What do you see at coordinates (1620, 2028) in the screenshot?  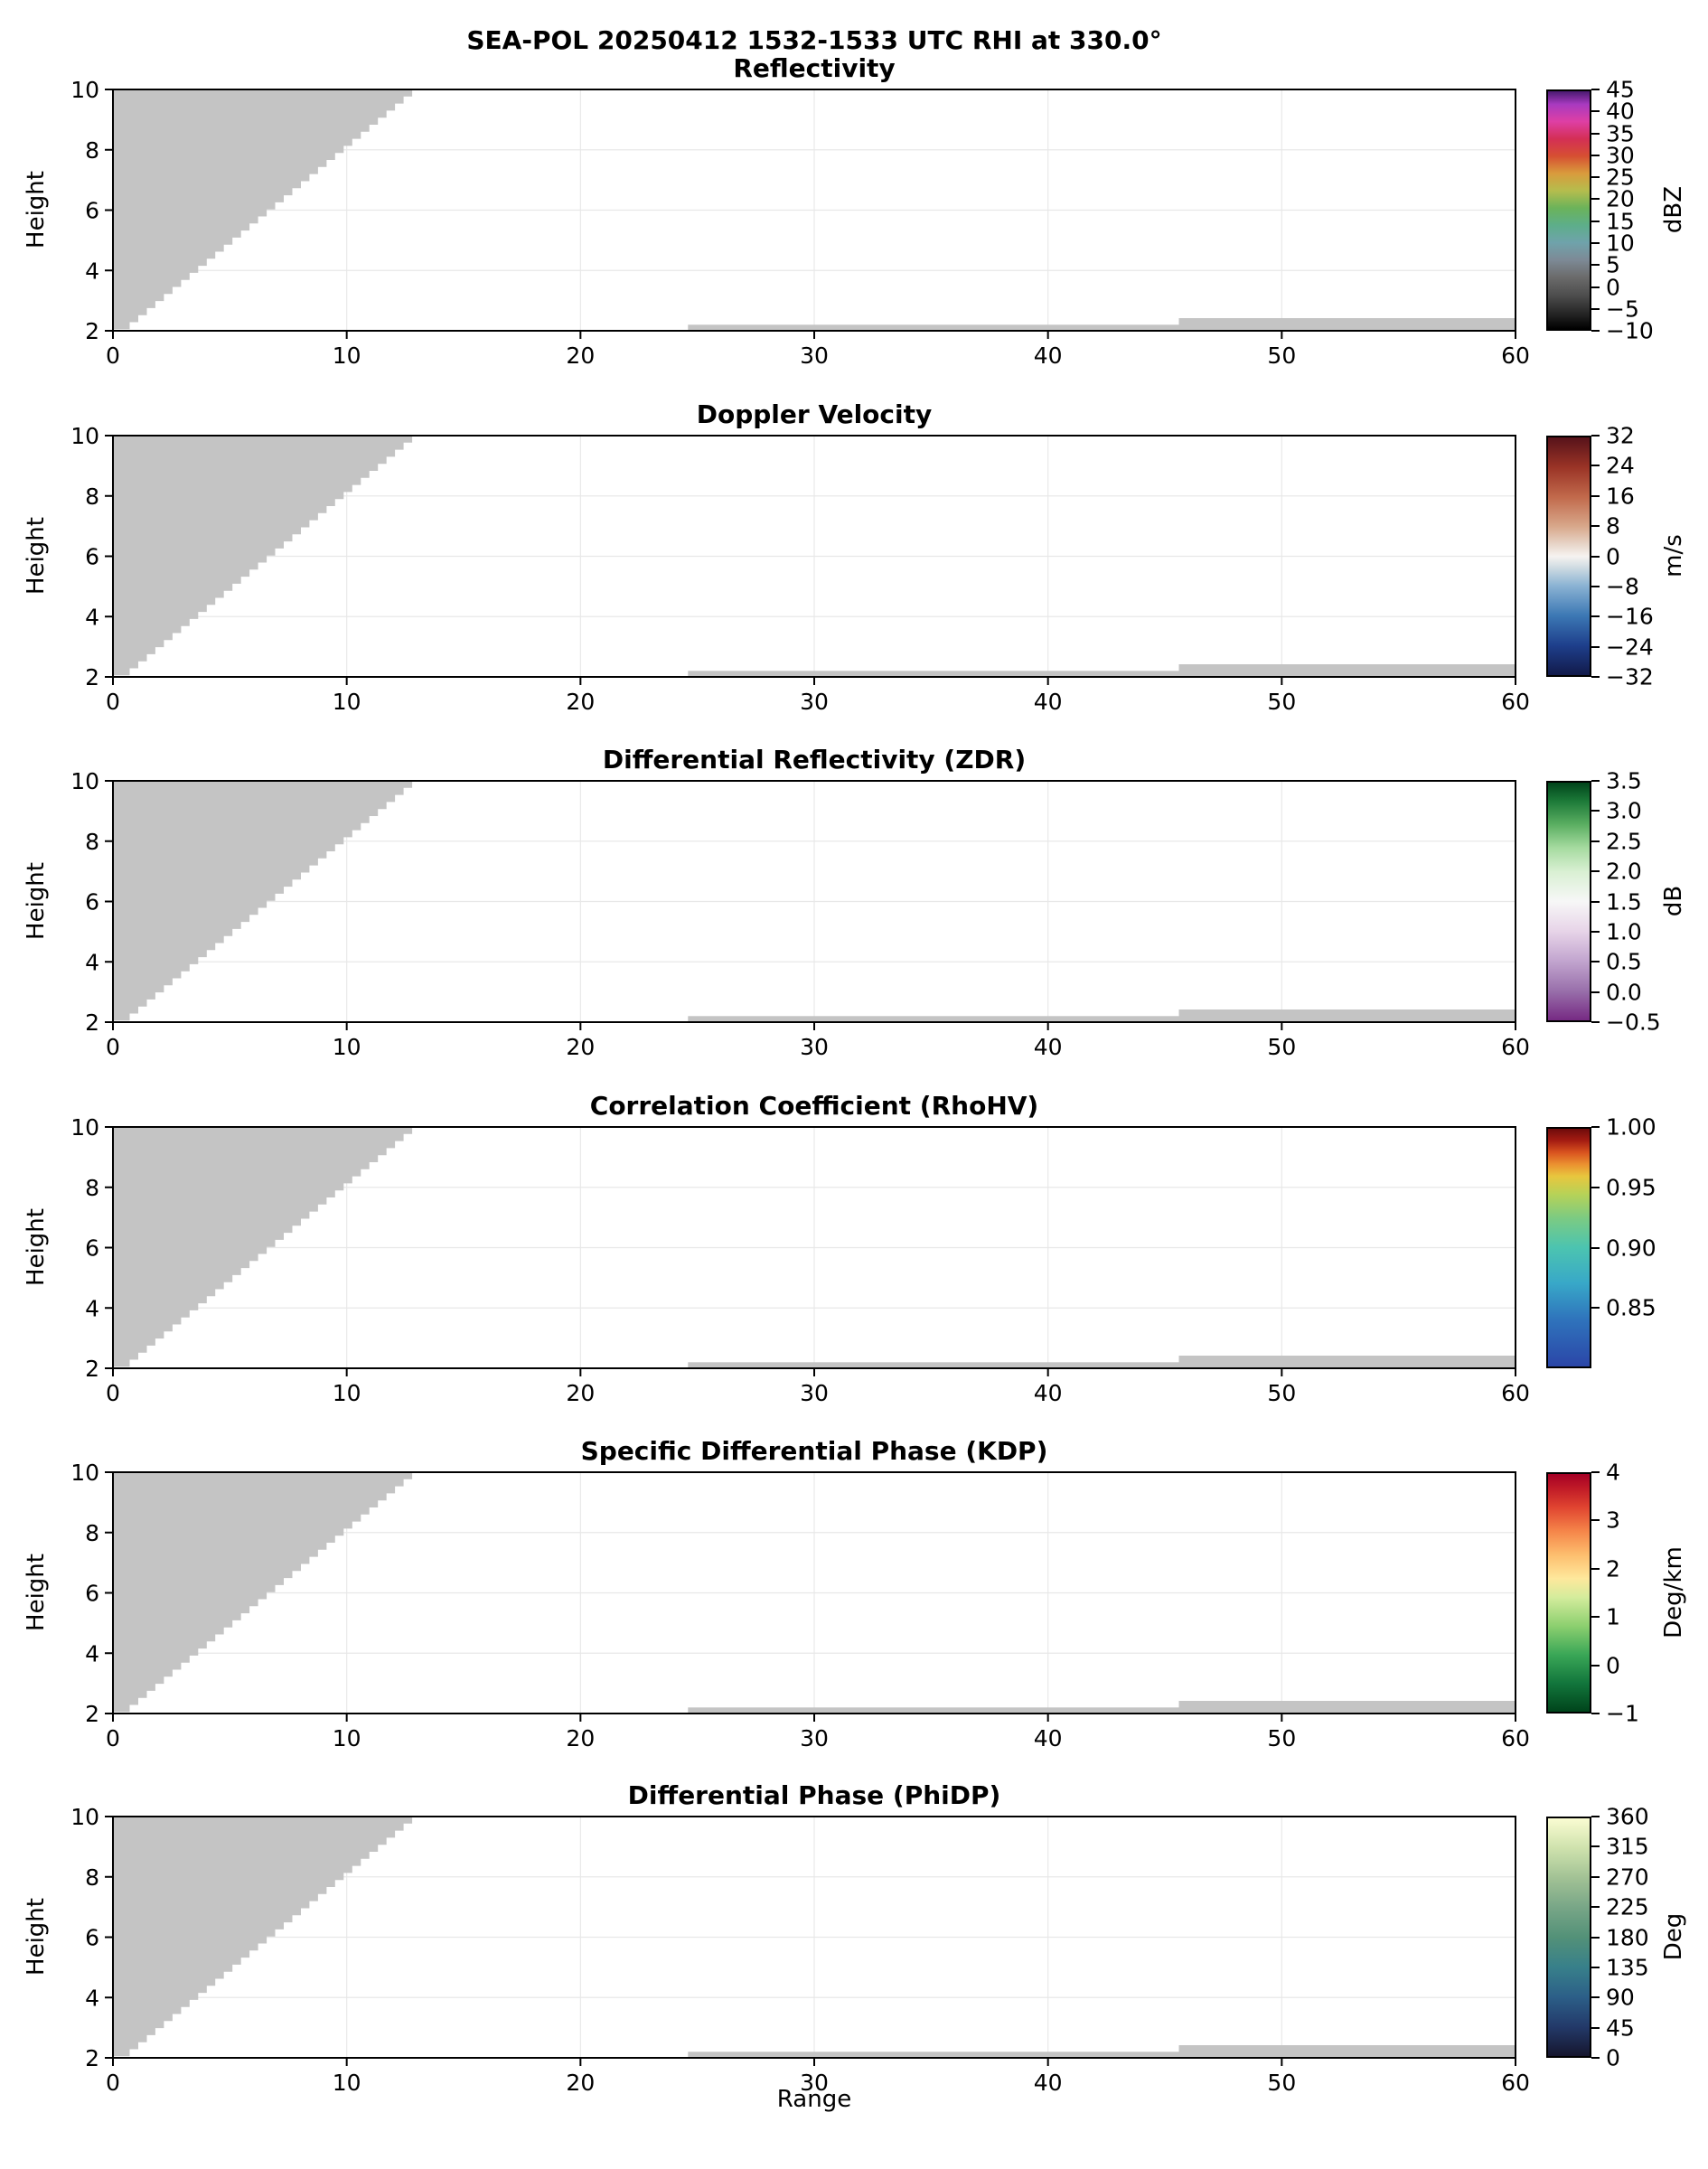 I see `colorbar-tick-label: 45` at bounding box center [1620, 2028].